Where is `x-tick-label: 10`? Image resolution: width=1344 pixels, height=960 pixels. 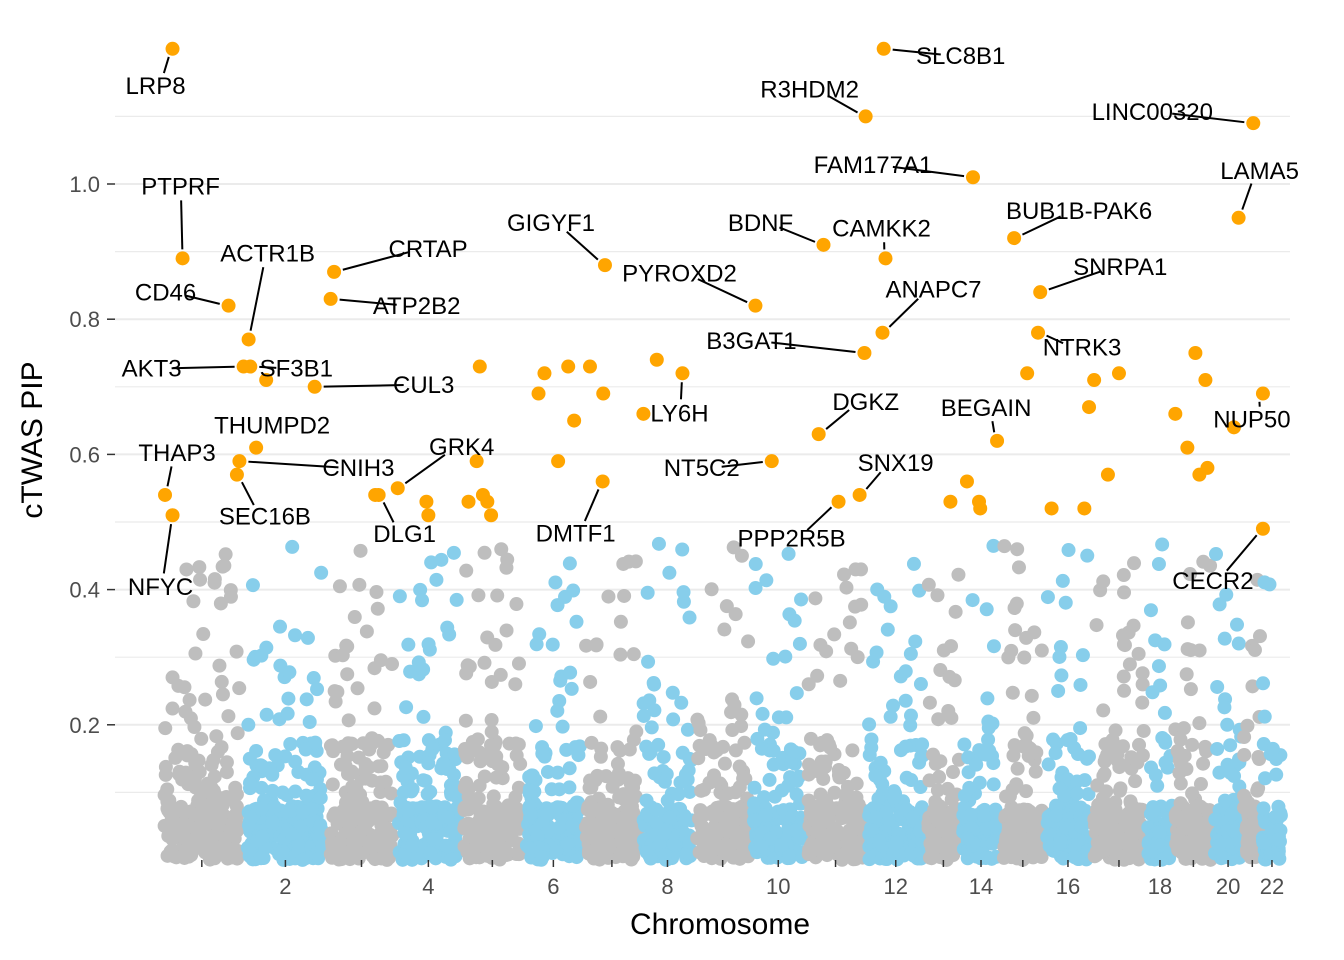 x-tick-label: 10 is located at coordinates (778, 886).